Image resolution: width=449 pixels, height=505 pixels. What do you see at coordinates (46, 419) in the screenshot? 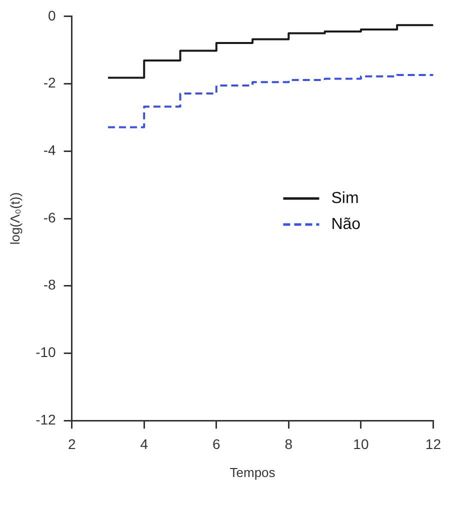
I see `y-tick-label: -12` at bounding box center [46, 419].